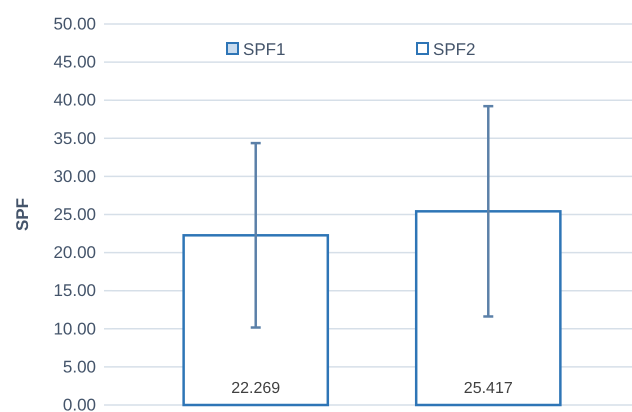 This screenshot has height=412, width=632. Describe the element at coordinates (79, 366) in the screenshot. I see `y-tick-label: 5.00` at that location.